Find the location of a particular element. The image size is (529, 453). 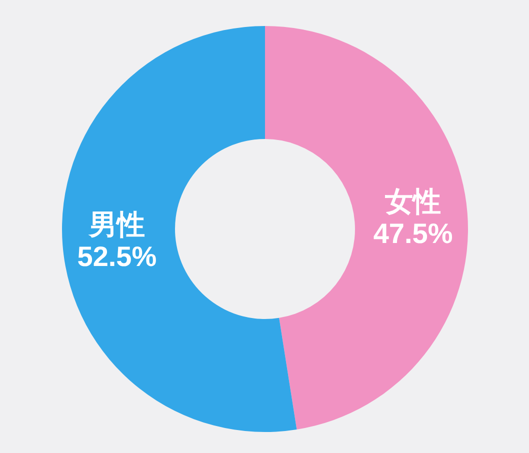

slice-label: 女性 is located at coordinates (413, 201).